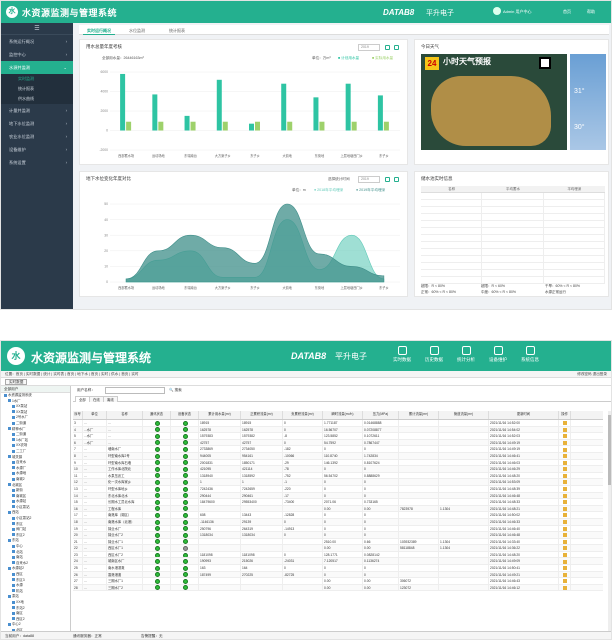  I want to click on nav-history: 历史数据, so click(434, 357).